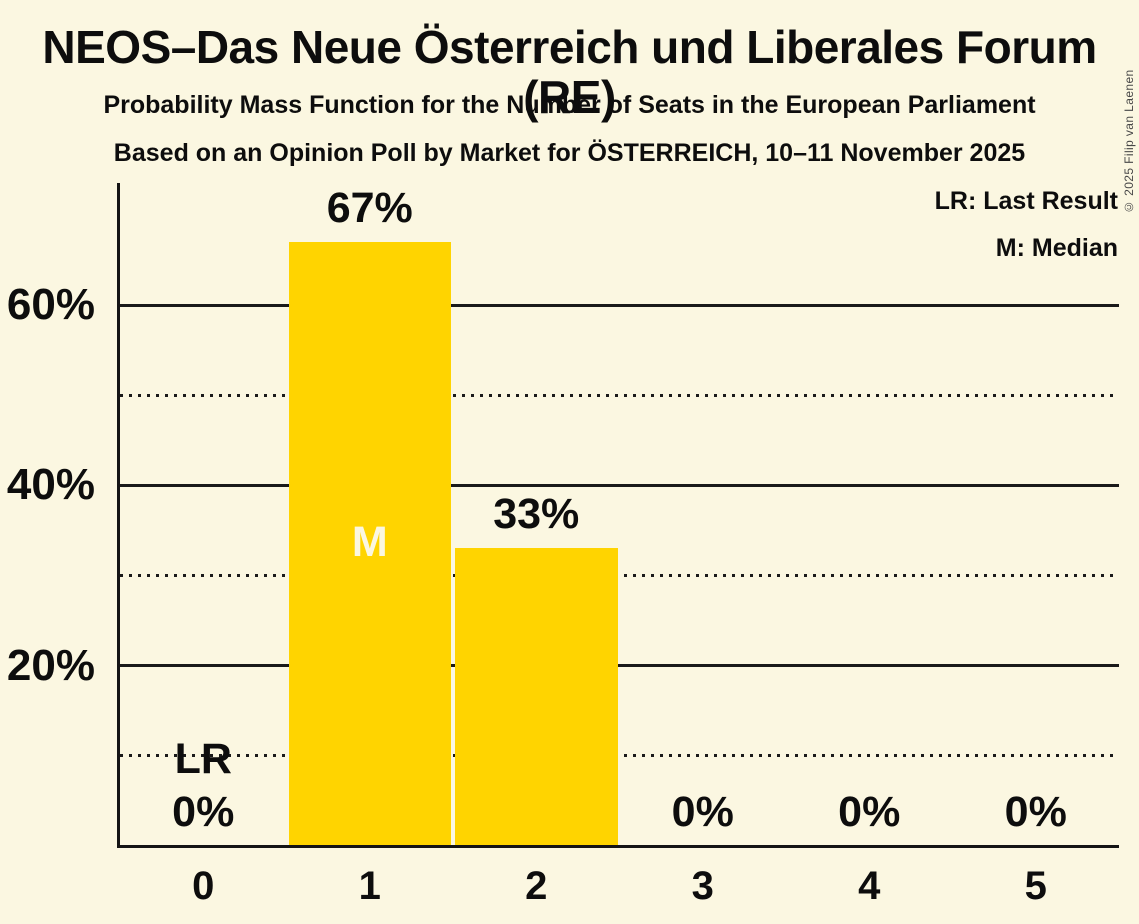 Image resolution: width=1139 pixels, height=924 pixels. What do you see at coordinates (369, 886) in the screenshot?
I see `x-tick-label: 1` at bounding box center [369, 886].